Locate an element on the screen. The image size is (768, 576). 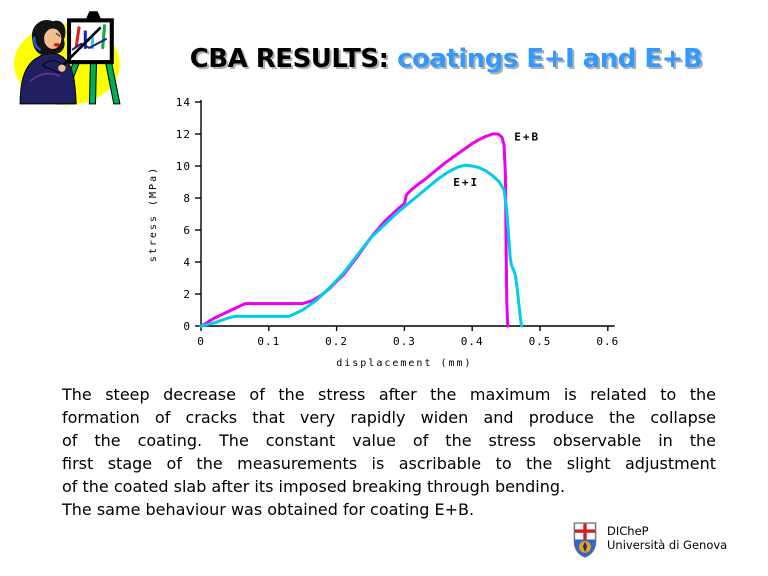
footer-university: Università di Genova is located at coordinates (667, 545).